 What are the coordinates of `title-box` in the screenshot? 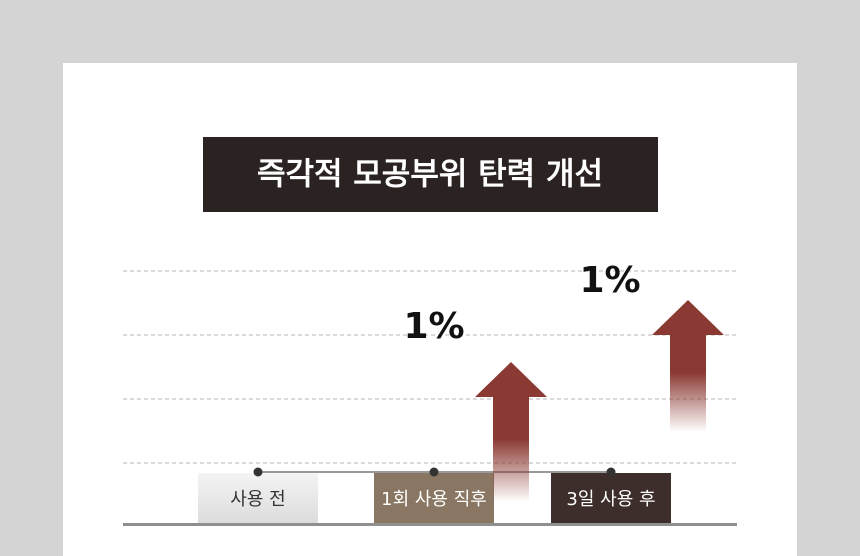 It's located at (430, 174).